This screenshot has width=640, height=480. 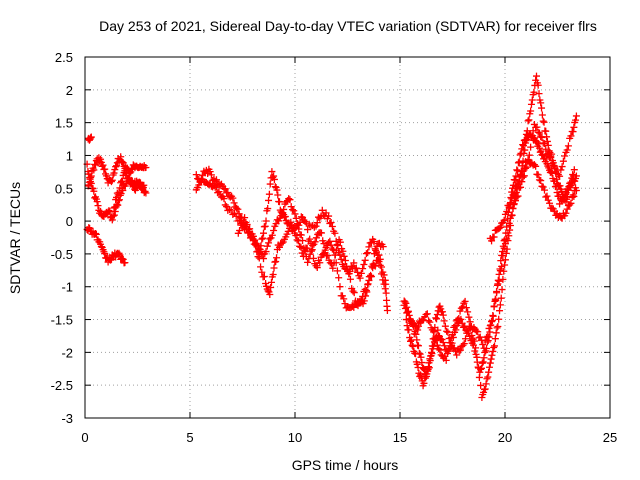 I want to click on x-tick-labels: 0 5 10 15 20 25, so click(x=349, y=437).